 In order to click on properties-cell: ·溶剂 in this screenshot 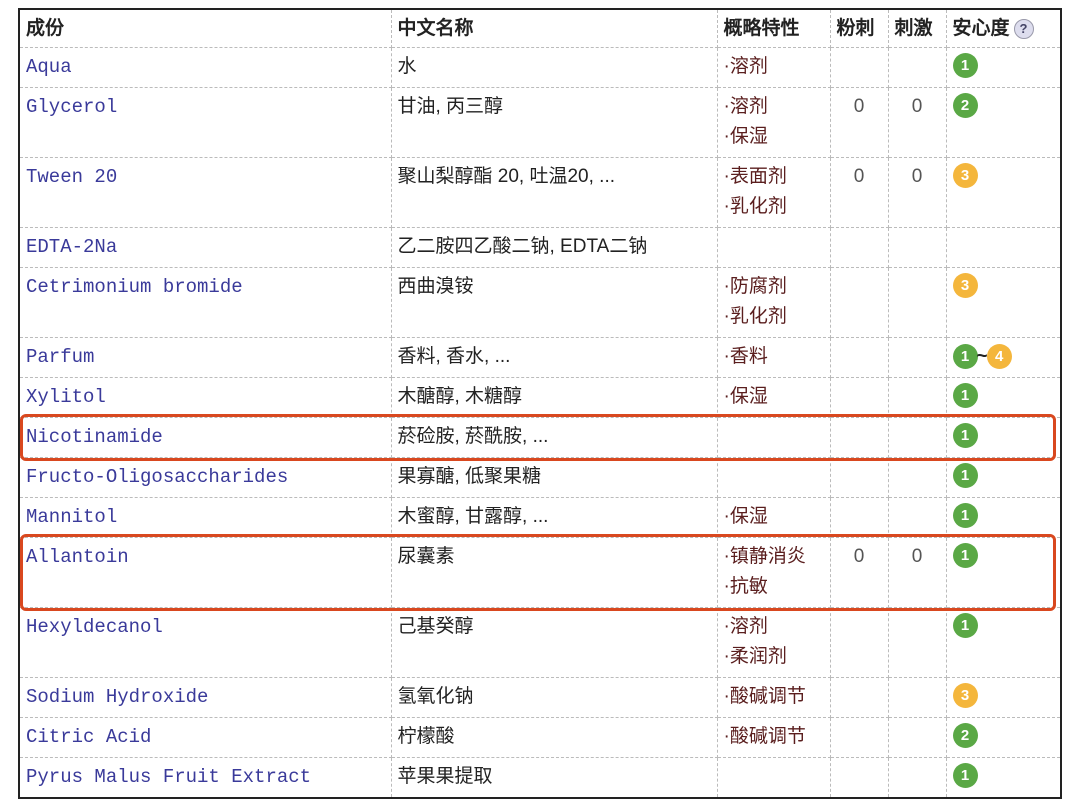, I will do `click(773, 67)`.